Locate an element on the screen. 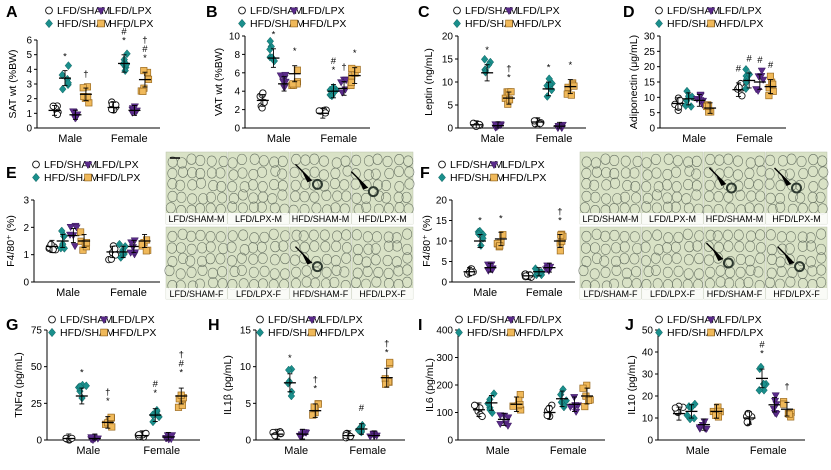 The image size is (831, 470). series-hfd-sham-female: * is located at coordinates (549, 82).